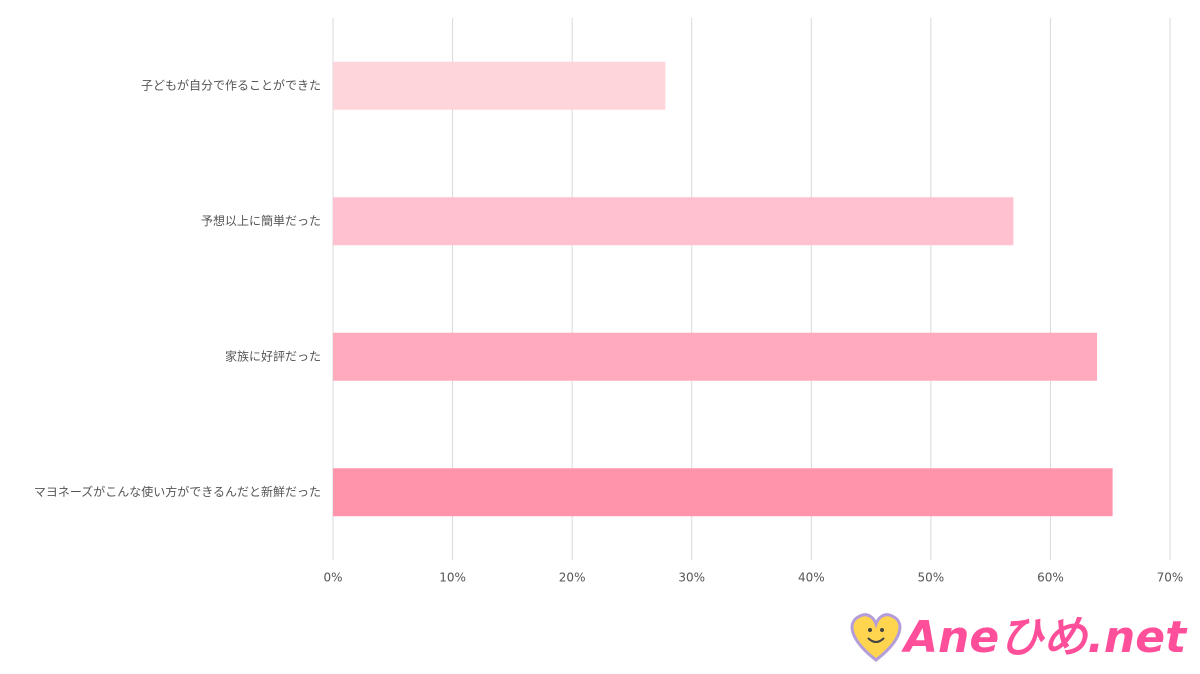 This screenshot has height=674, width=1200. What do you see at coordinates (231, 84) in the screenshot?
I see `y-tick-label: 子どもが自分で作ることができた` at bounding box center [231, 84].